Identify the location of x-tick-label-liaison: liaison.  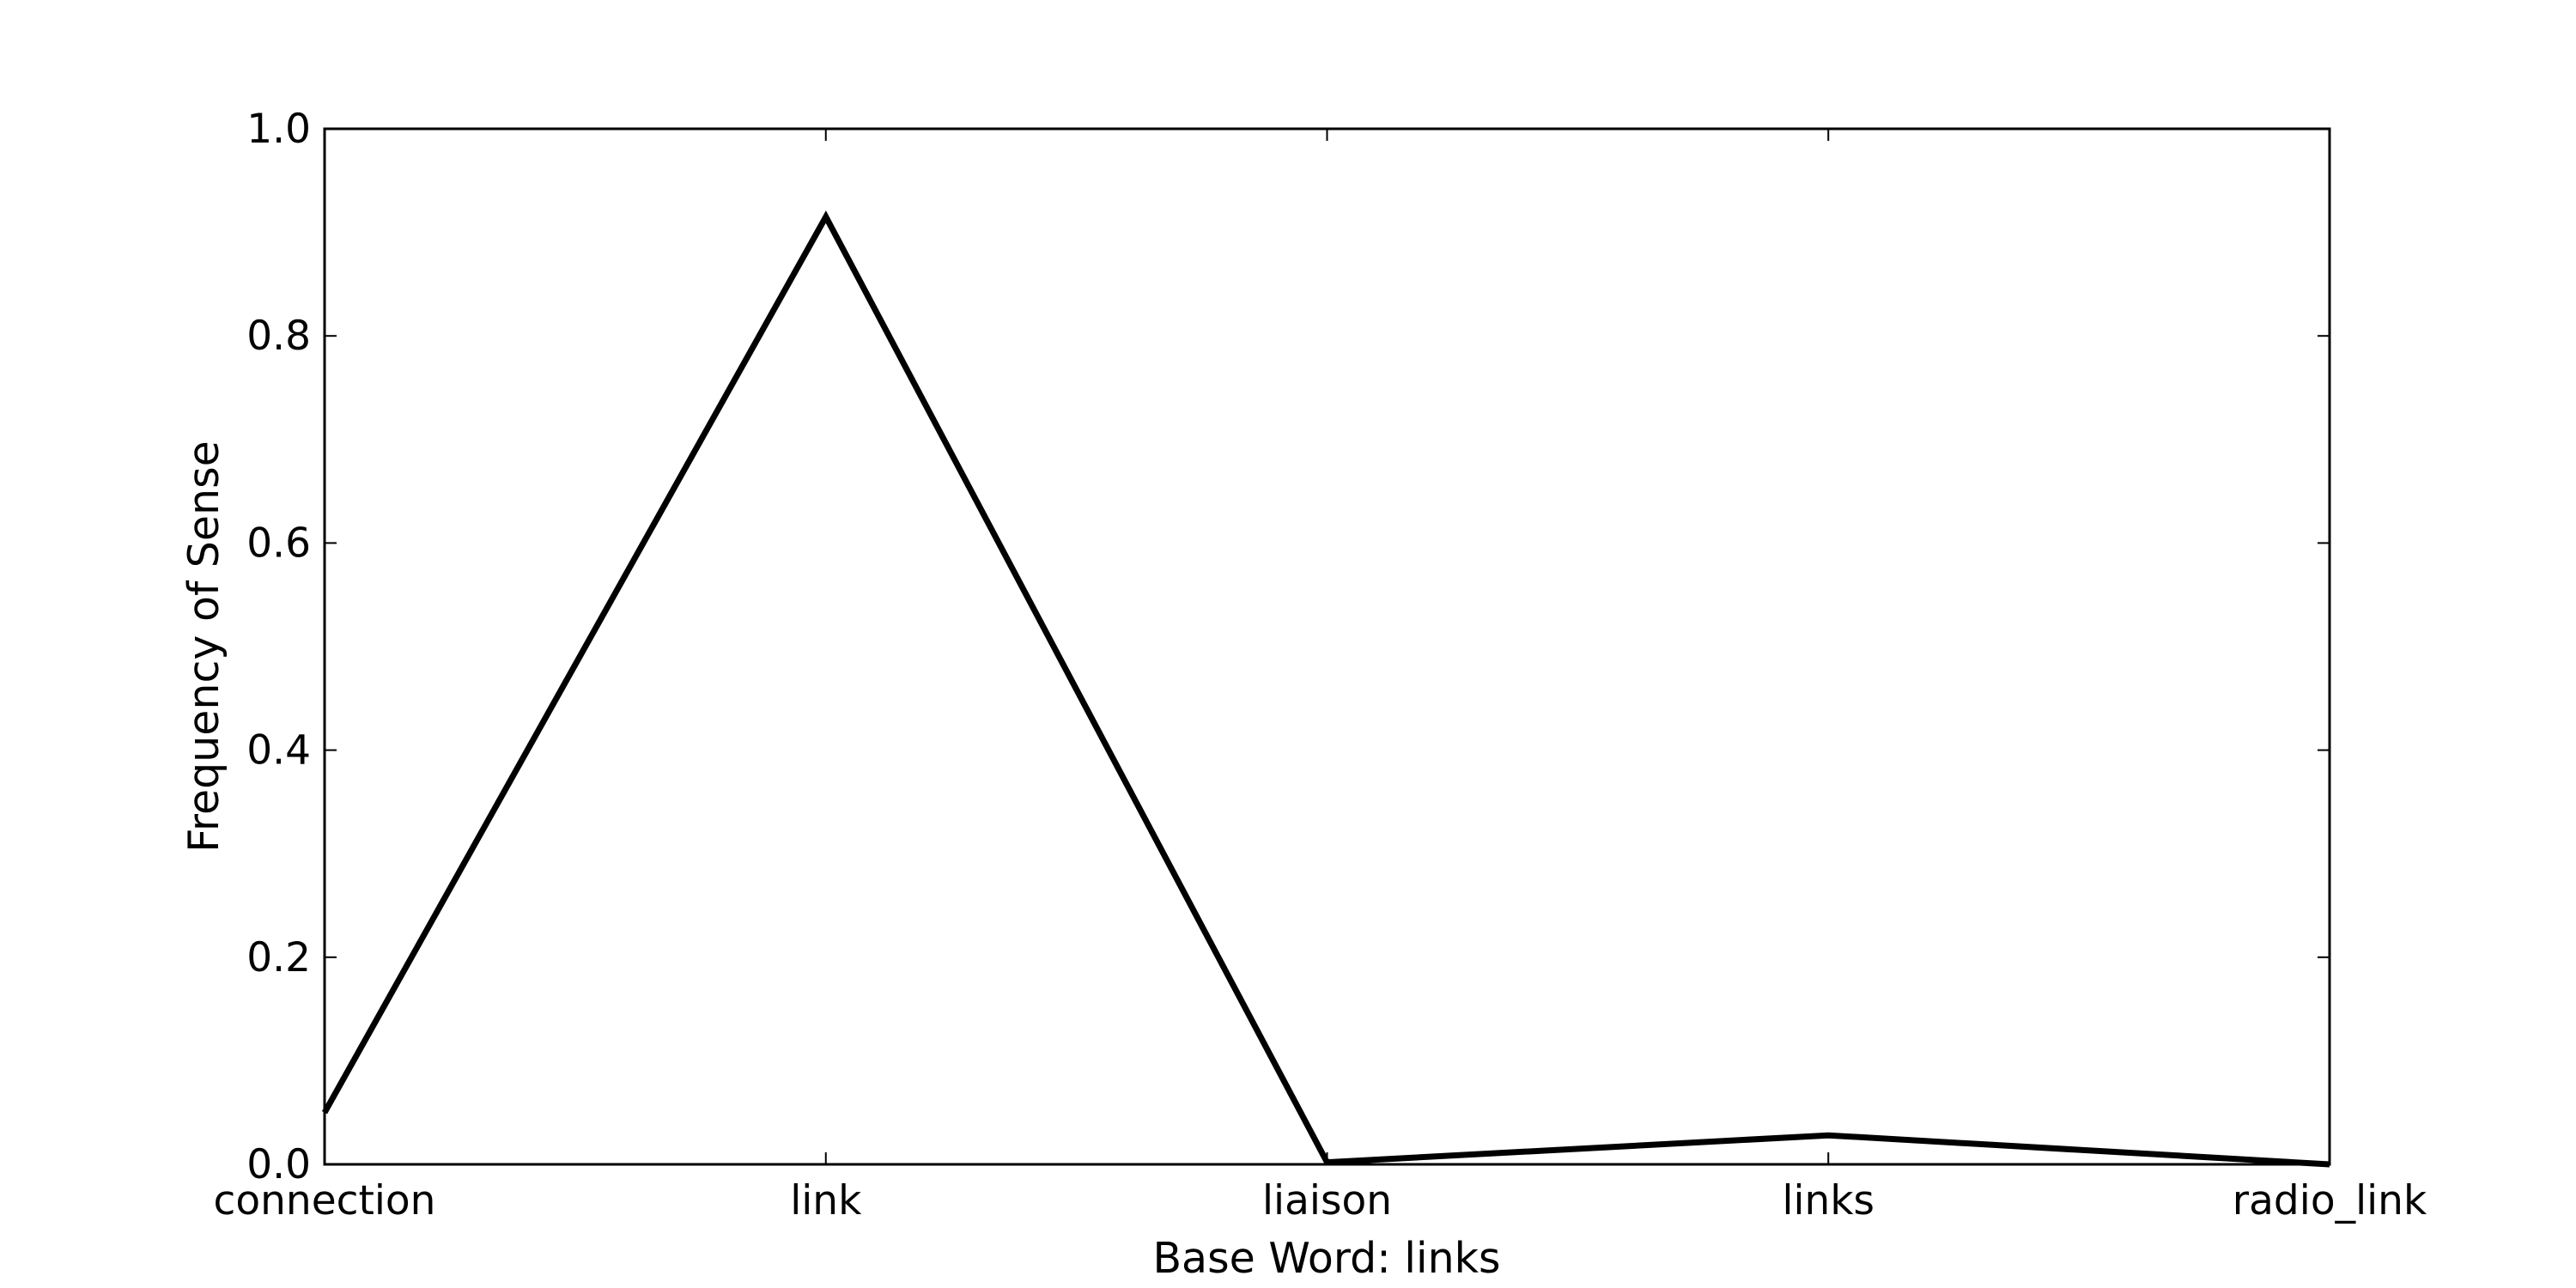
(1327, 1200).